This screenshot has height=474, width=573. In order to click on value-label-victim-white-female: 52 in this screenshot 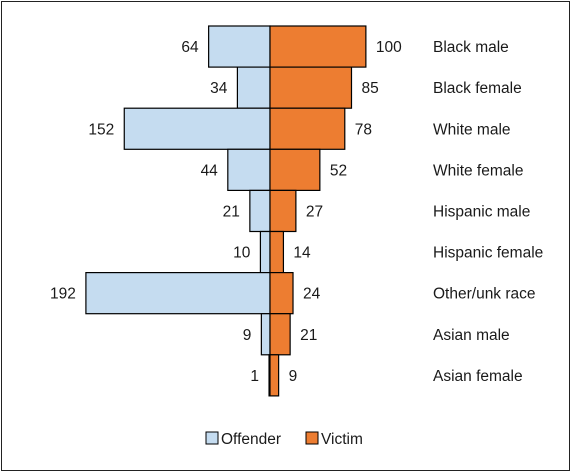, I will do `click(338, 170)`.